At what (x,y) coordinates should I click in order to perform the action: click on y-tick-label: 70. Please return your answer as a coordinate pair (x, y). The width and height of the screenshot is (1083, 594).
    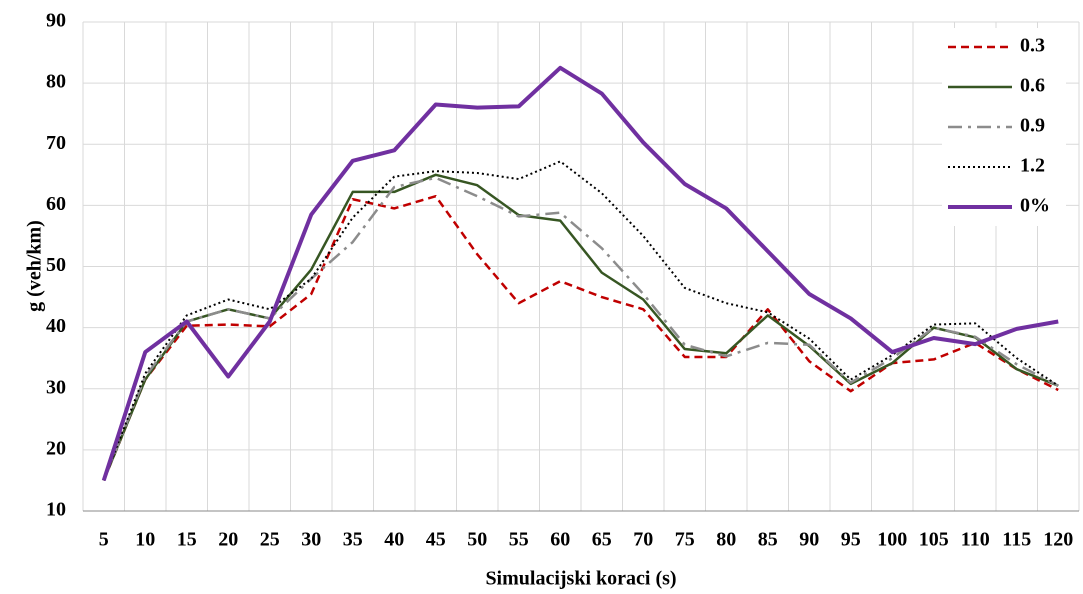
    Looking at the image, I should click on (56, 143).